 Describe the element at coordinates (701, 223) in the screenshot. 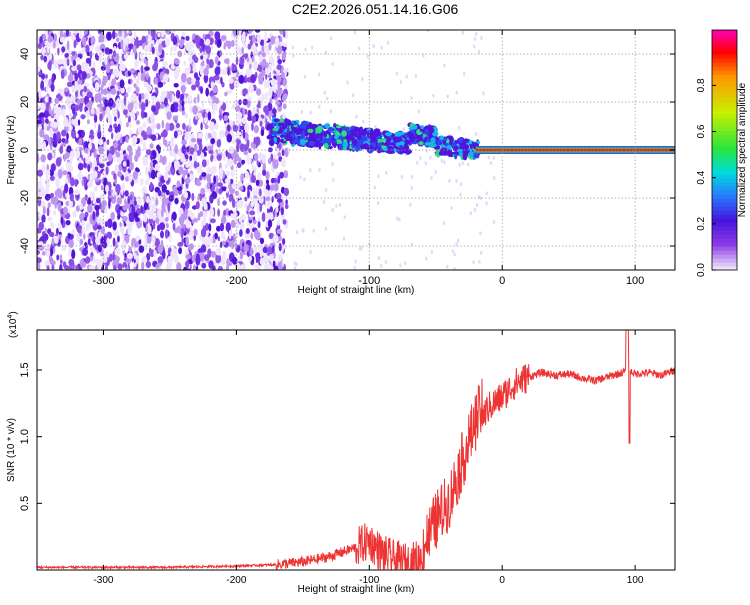

I see `colorbar-tick-label: 0.2` at that location.